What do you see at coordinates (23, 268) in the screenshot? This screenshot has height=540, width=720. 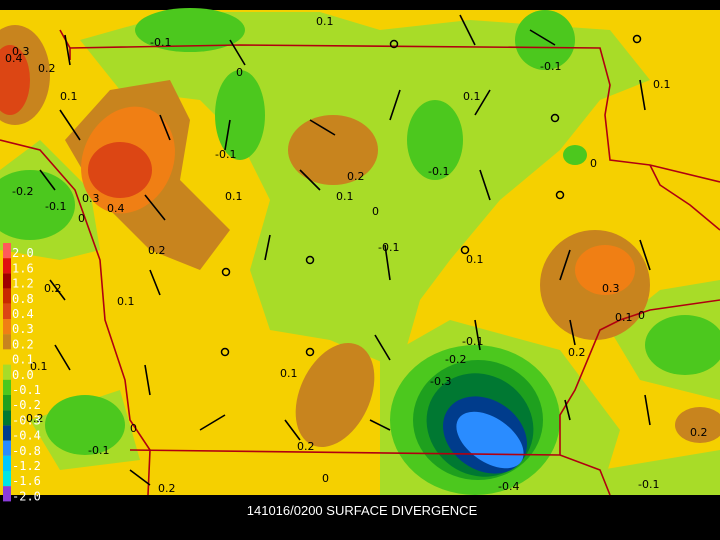 I see `legend-label: 1.6` at bounding box center [23, 268].